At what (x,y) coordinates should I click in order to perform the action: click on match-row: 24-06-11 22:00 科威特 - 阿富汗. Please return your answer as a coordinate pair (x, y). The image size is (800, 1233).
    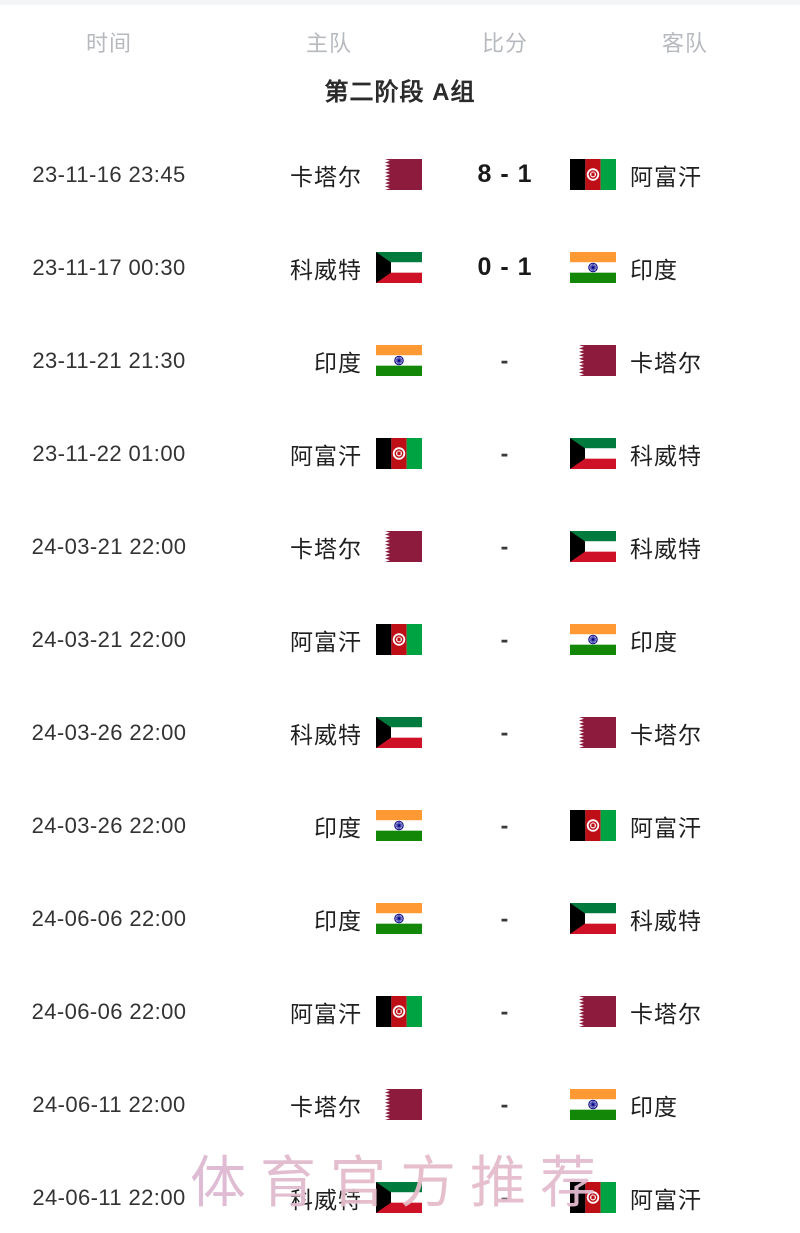
    Looking at the image, I should click on (400, 1192).